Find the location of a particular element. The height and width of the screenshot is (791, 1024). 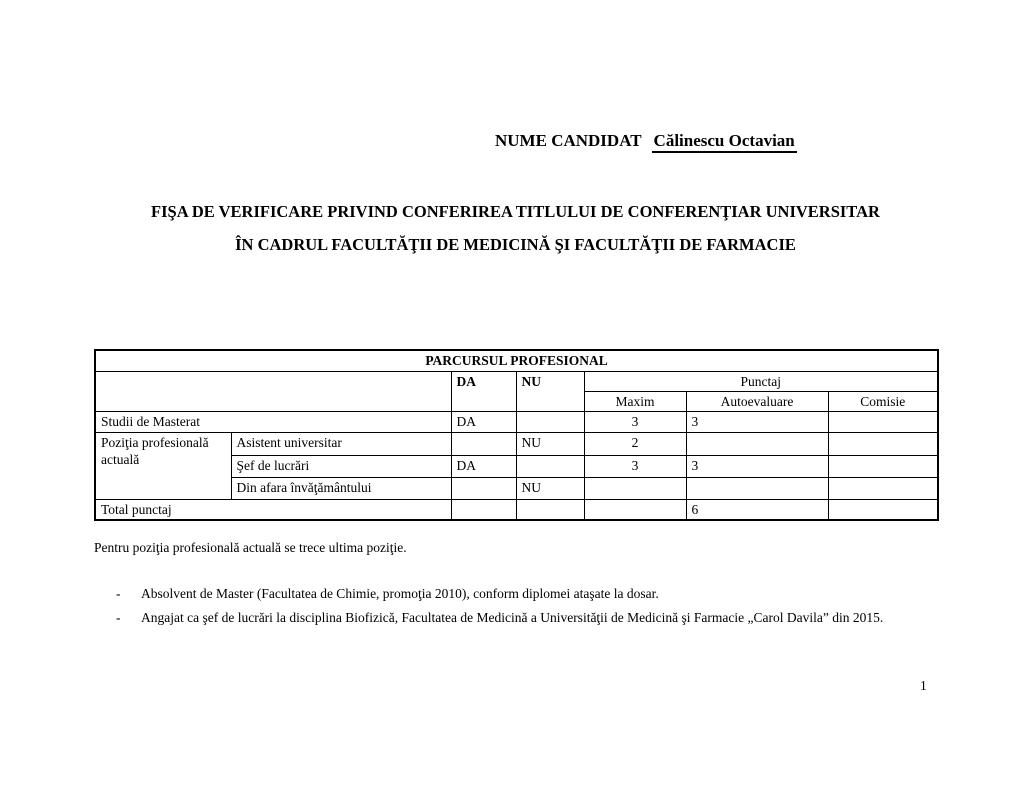

cell-total-comisie is located at coordinates (883, 509).